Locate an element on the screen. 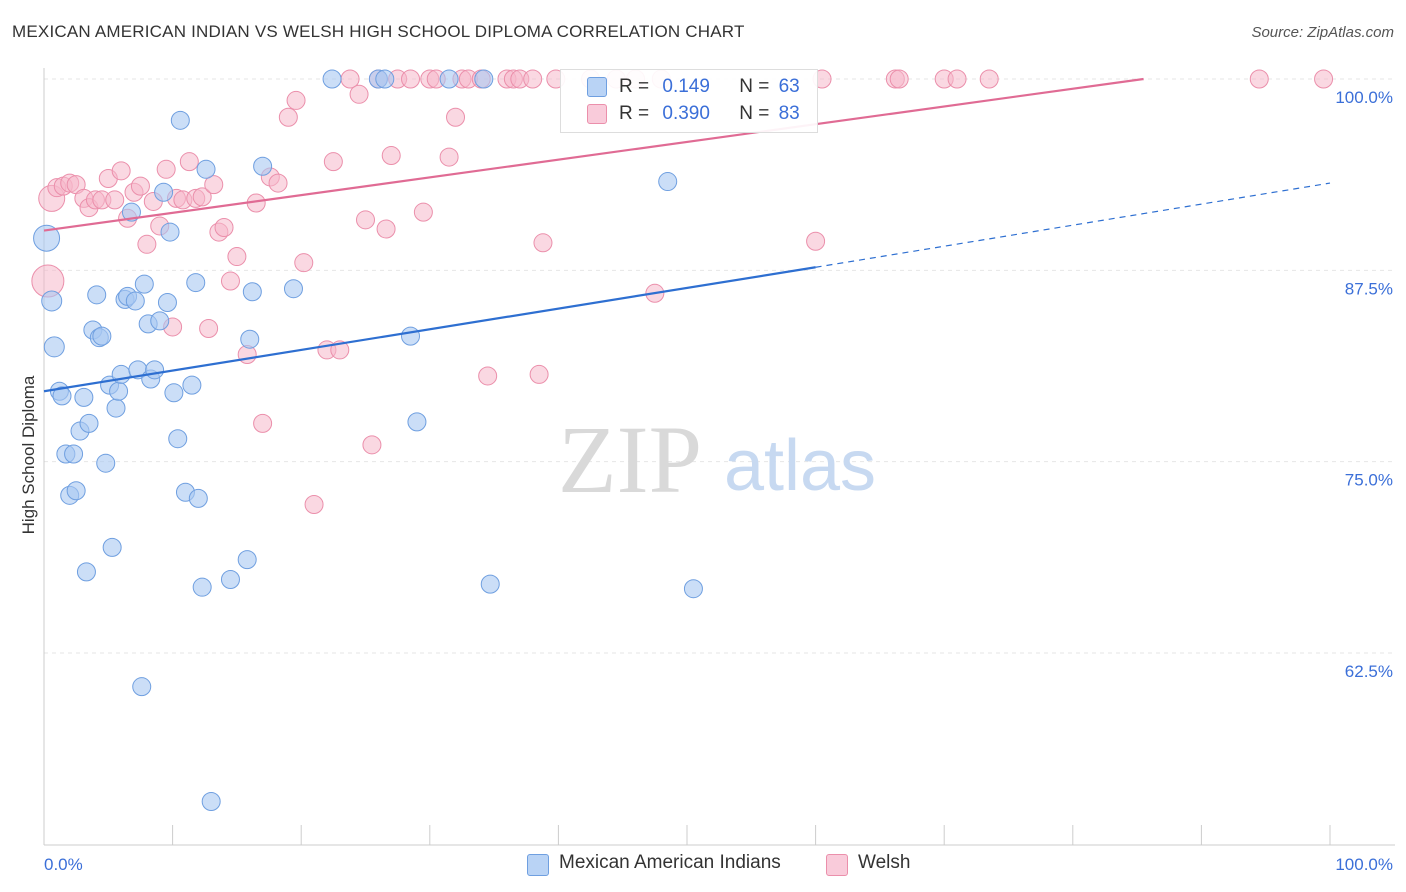 The width and height of the screenshot is (1406, 892). legend-blue-n-label: N = is located at coordinates (754, 86).